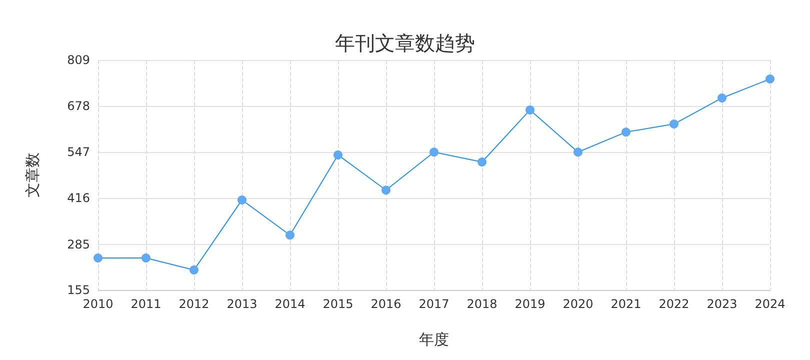  I want to click on x-tick-label: 2019, so click(530, 304).